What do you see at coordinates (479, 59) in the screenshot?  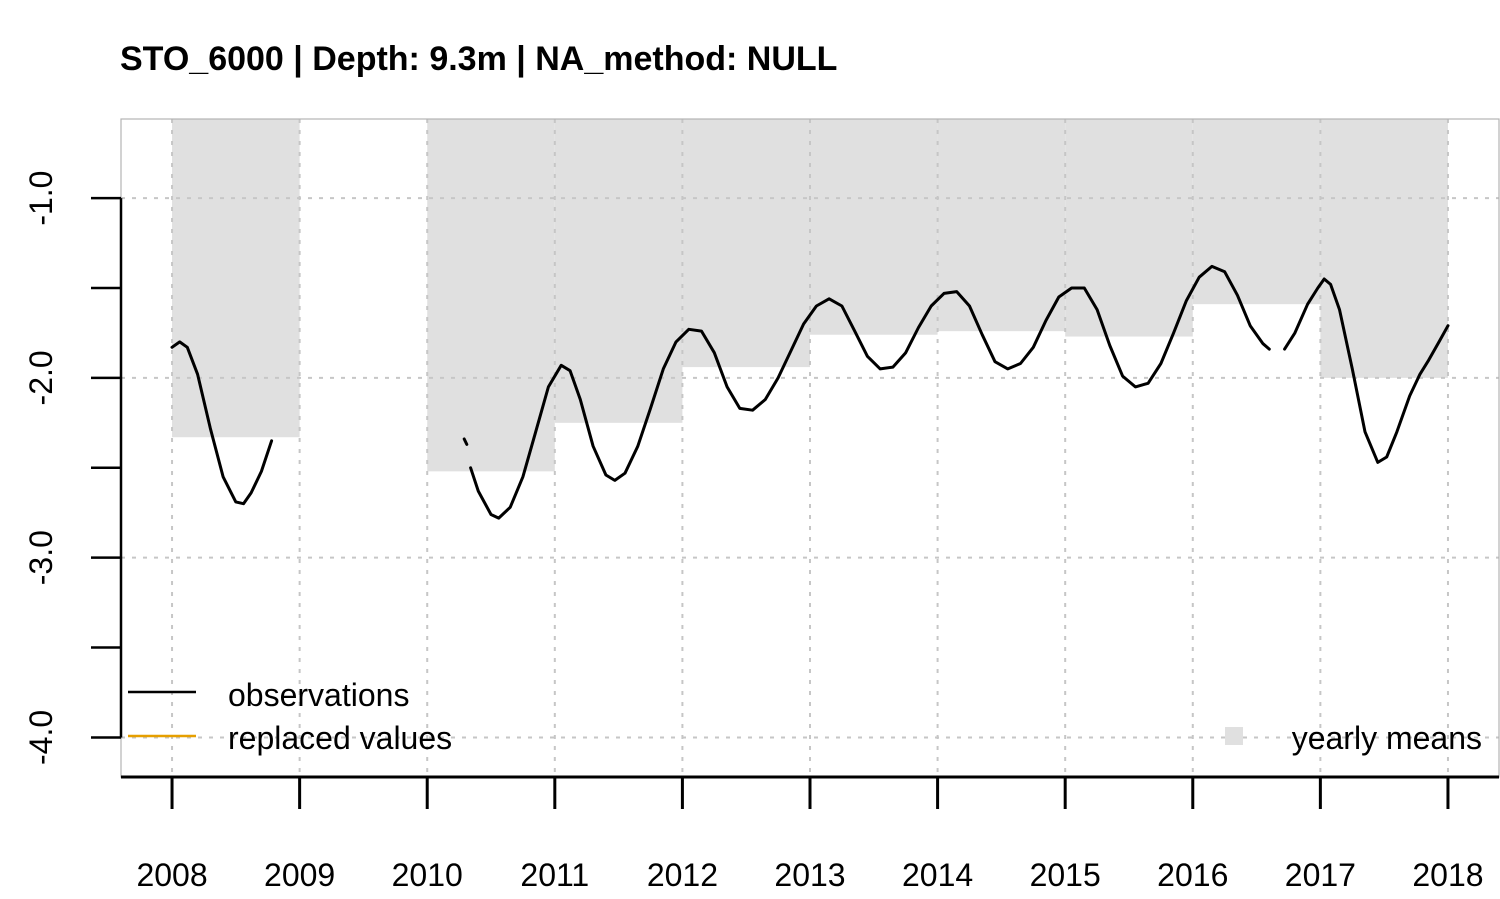 I see `chart-title: STO_6000 | Depth: 9.3m | NA_method: NULL` at bounding box center [479, 59].